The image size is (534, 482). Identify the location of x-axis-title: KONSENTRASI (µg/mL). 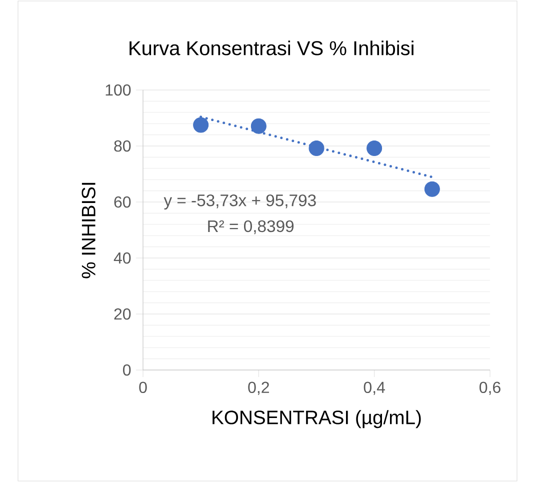
(316, 419).